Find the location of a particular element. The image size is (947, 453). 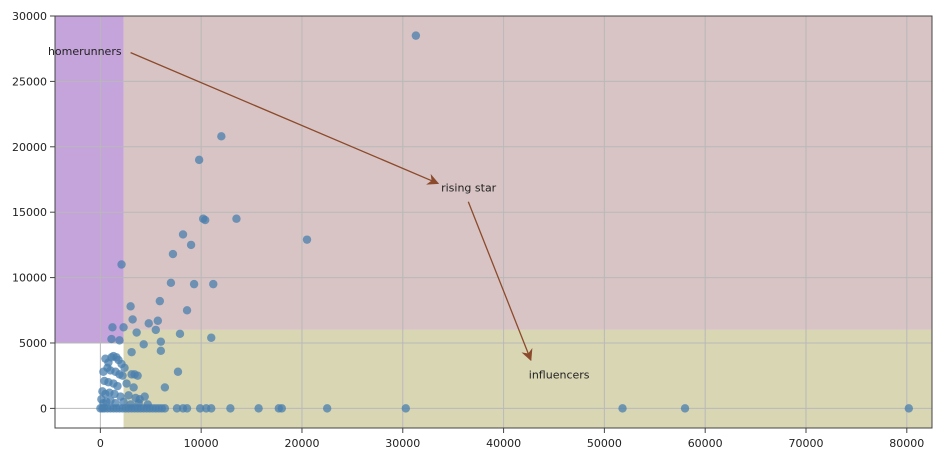

y-tick-label: 20000 is located at coordinates (29, 147).